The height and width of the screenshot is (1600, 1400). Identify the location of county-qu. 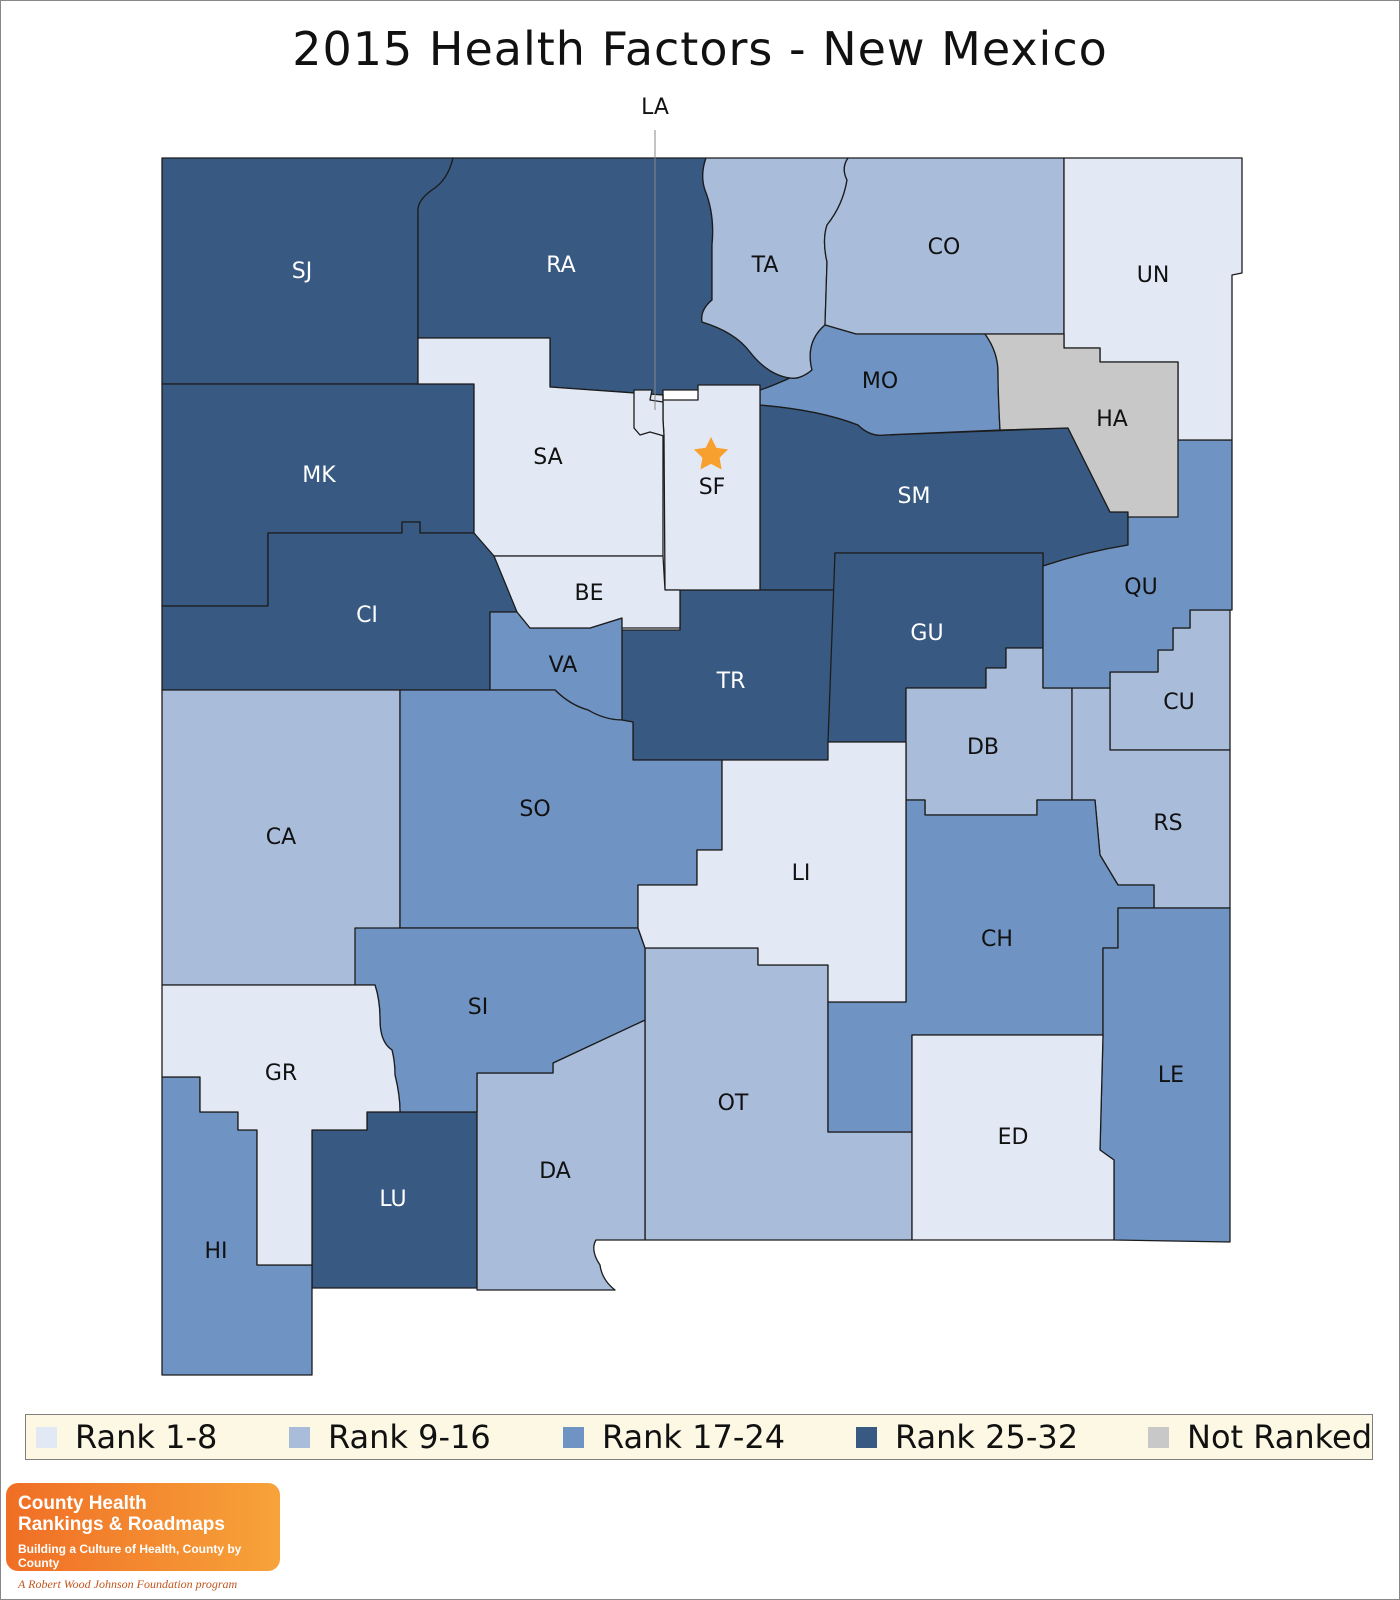
(1137, 564).